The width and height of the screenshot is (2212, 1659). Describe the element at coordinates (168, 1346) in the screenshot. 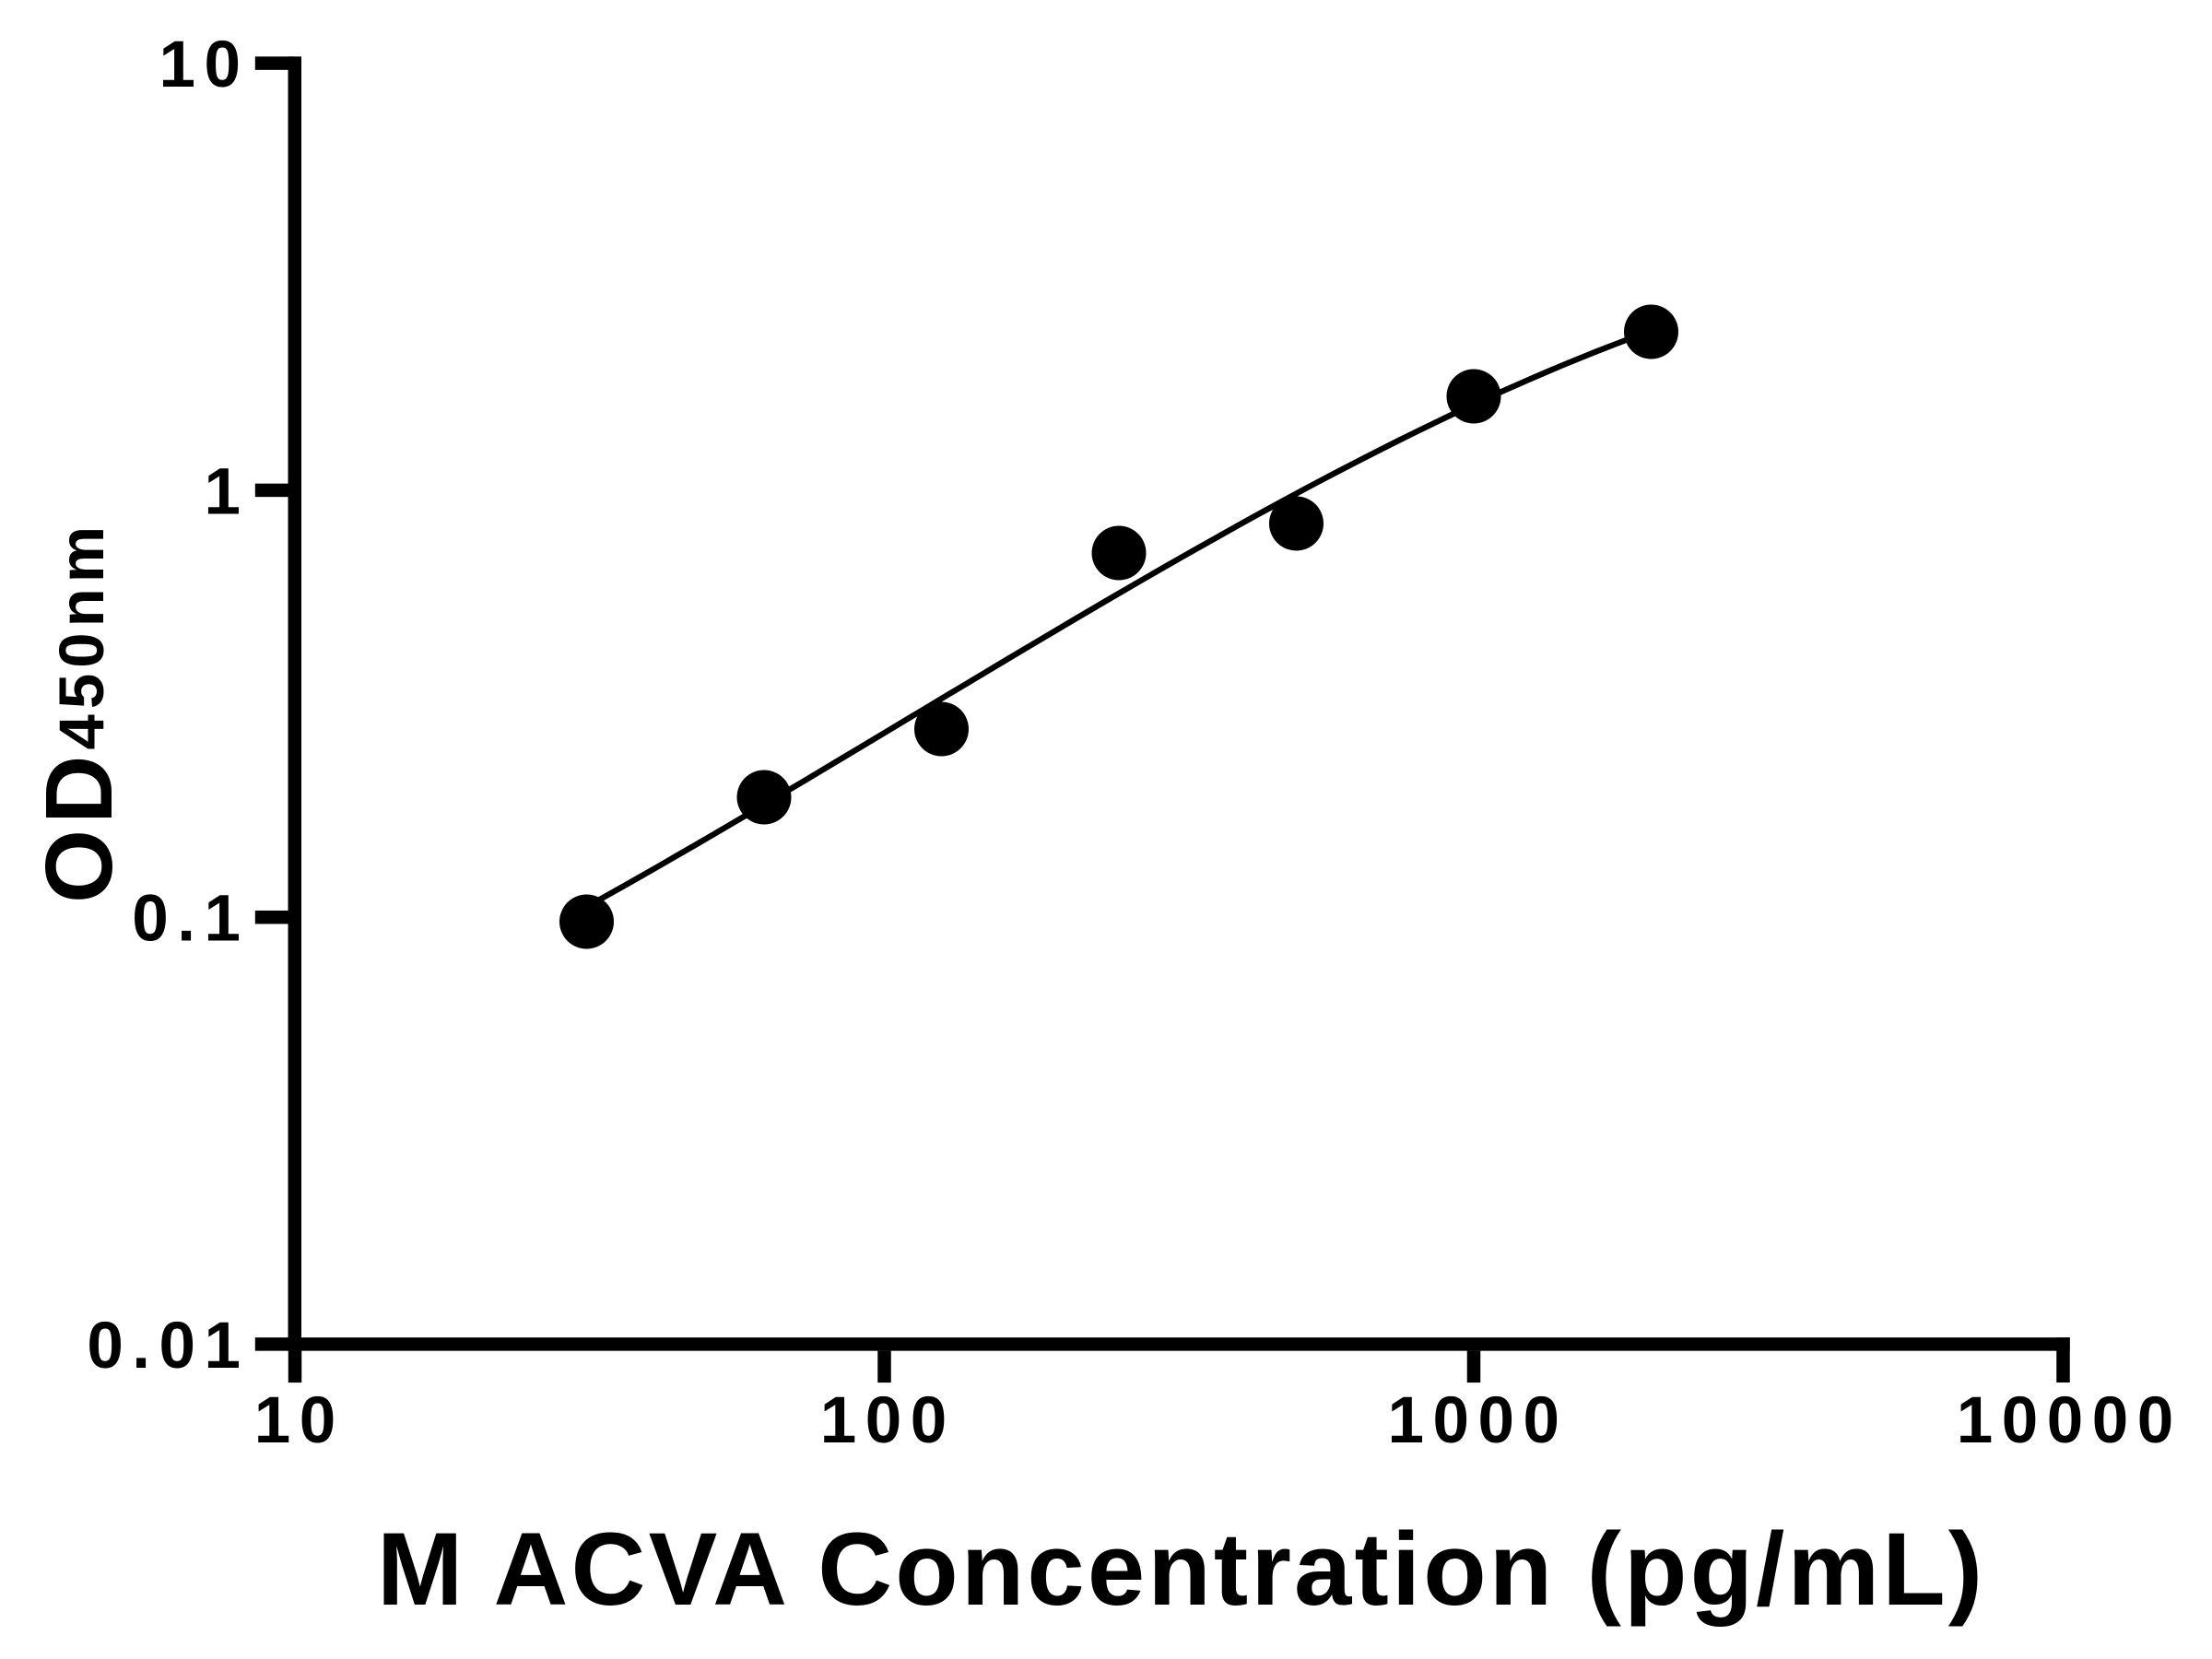

I see `svg-text: 0.01` at that location.